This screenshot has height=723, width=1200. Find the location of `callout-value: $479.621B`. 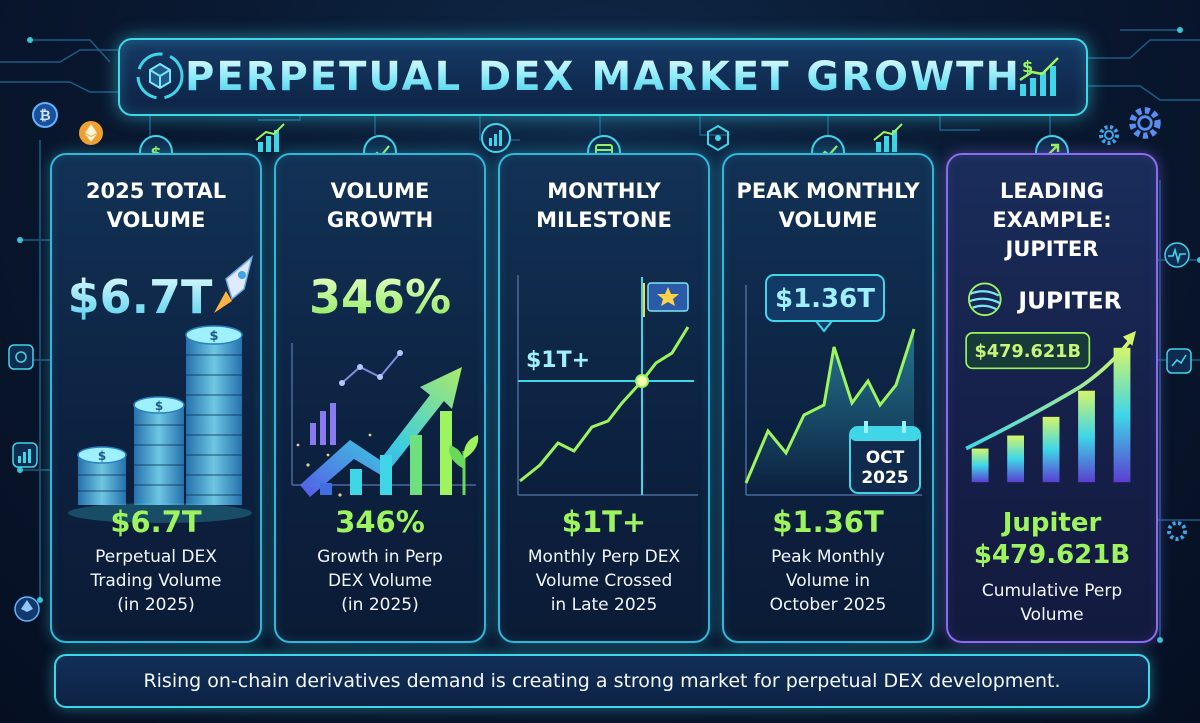

callout-value: $479.621B is located at coordinates (1027, 352).